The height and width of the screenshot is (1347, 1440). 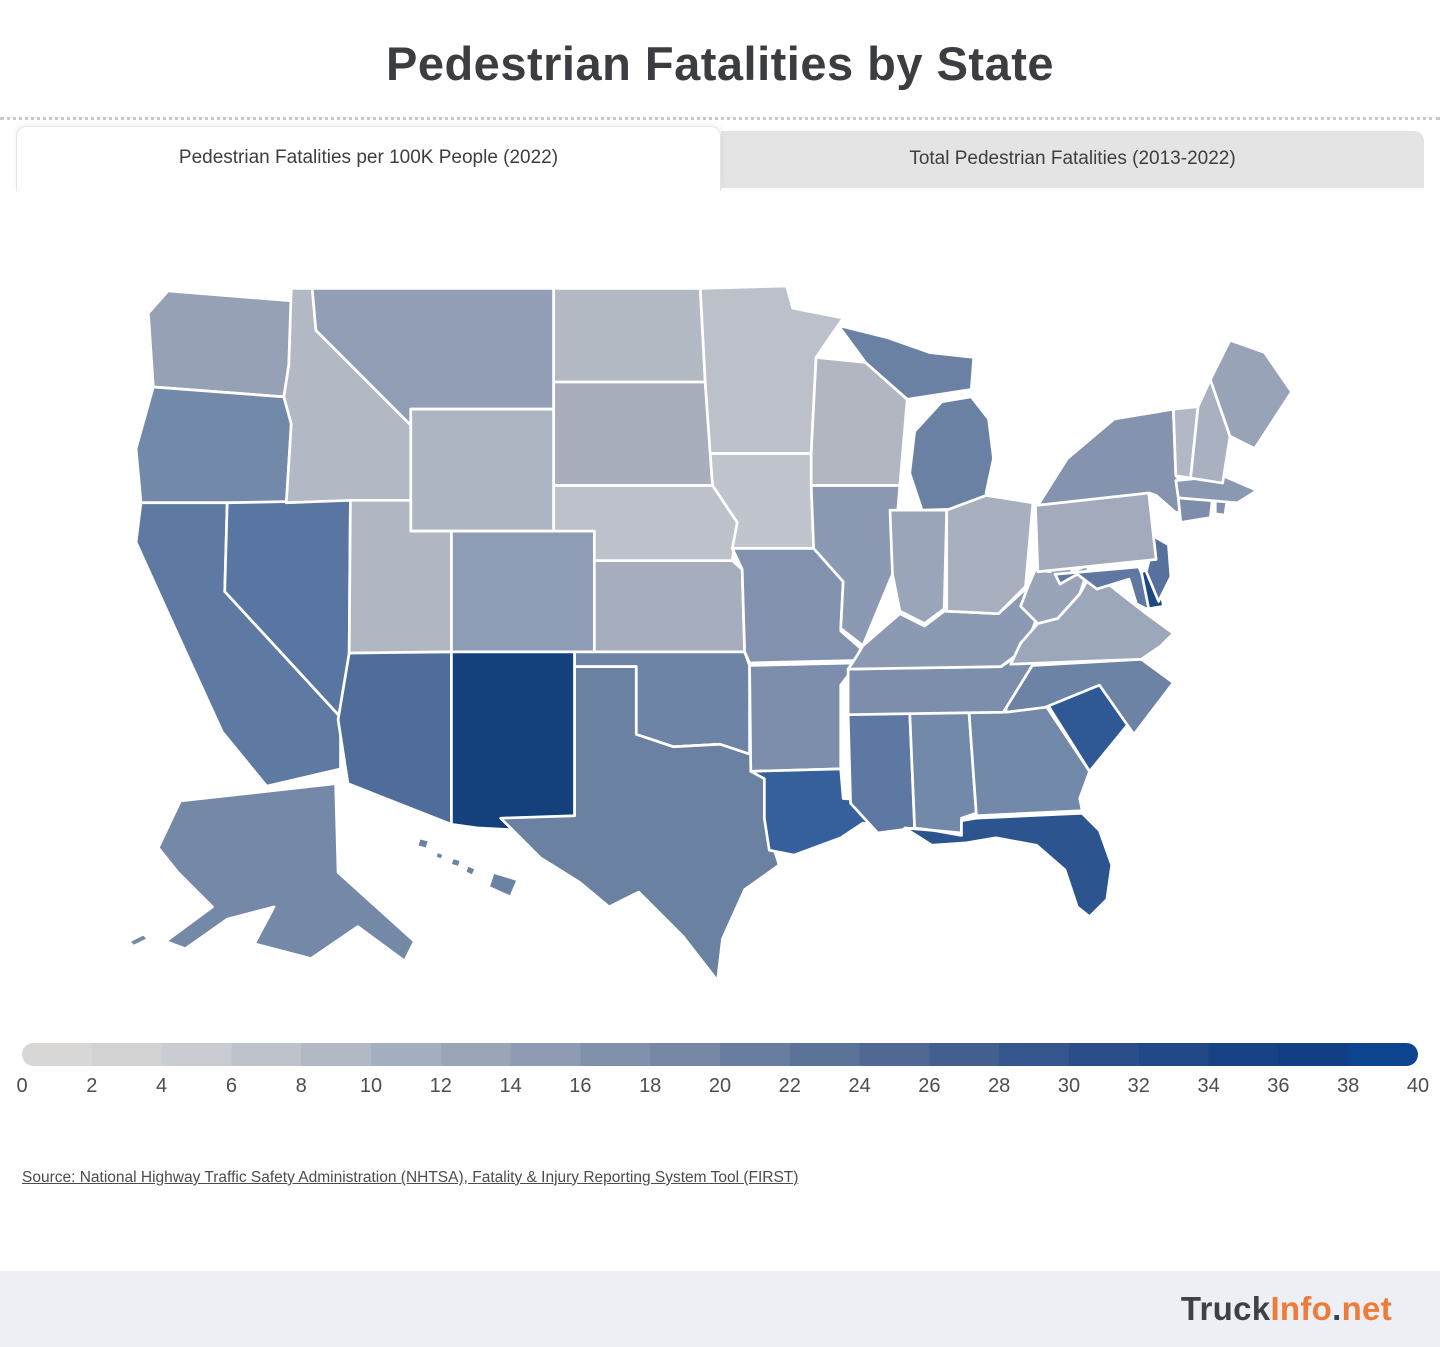 I want to click on legend-tick: 16, so click(x=580, y=1085).